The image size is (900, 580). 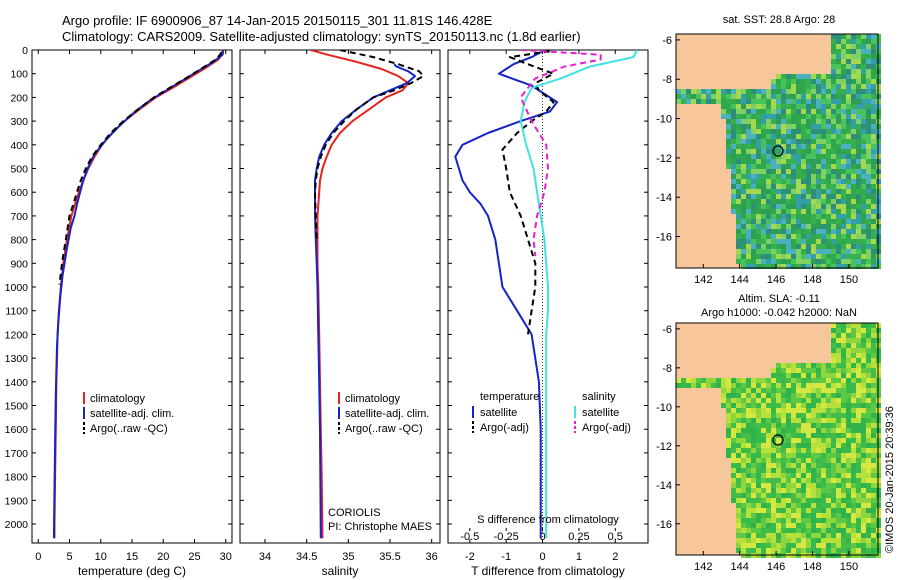 What do you see at coordinates (17, 430) in the screenshot?
I see `y-tick-label: 1600` at bounding box center [17, 430].